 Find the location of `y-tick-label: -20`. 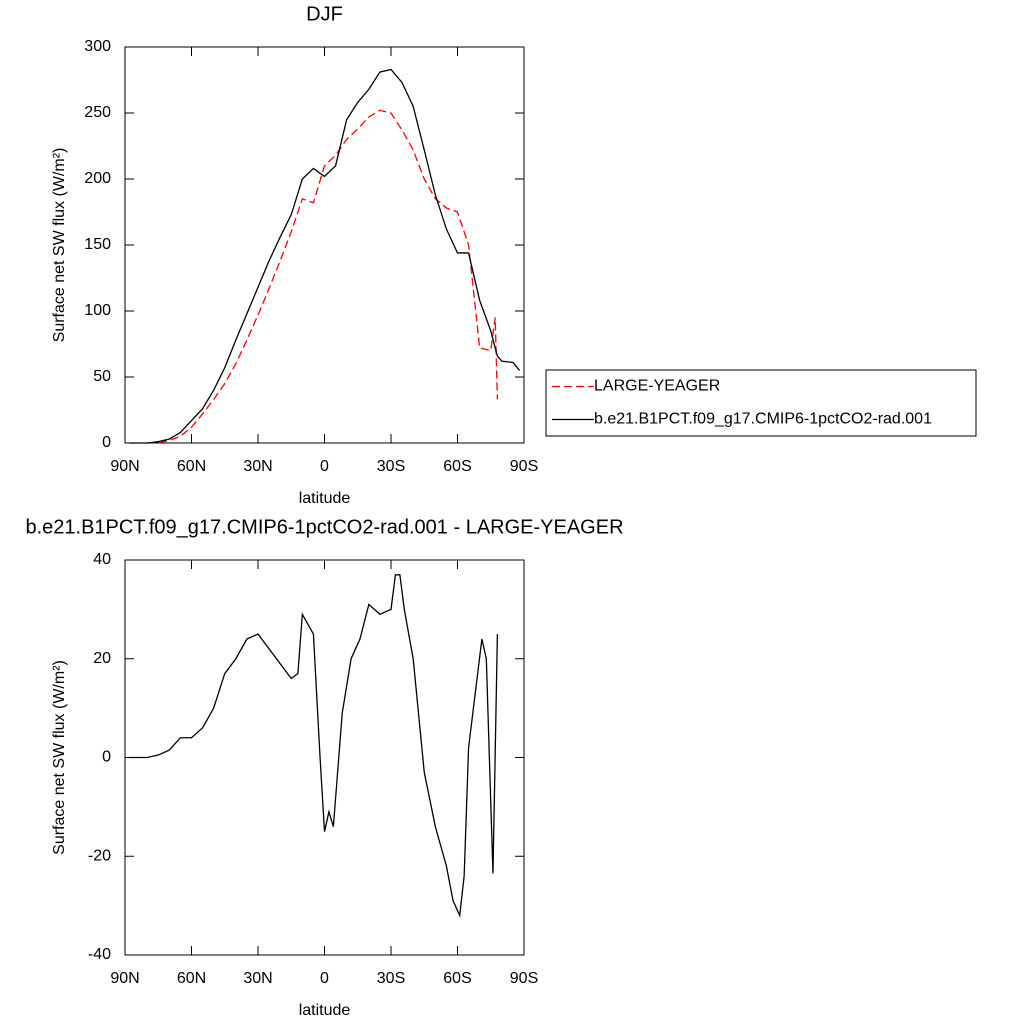

y-tick-label: -20 is located at coordinates (99, 855).